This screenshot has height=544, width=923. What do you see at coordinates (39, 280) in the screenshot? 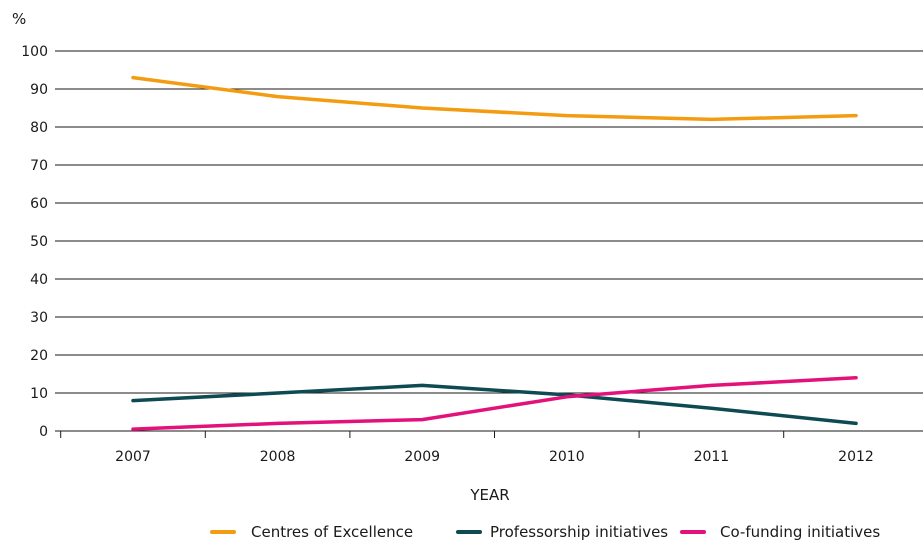
I see `y-tick-label: 40` at bounding box center [39, 280].